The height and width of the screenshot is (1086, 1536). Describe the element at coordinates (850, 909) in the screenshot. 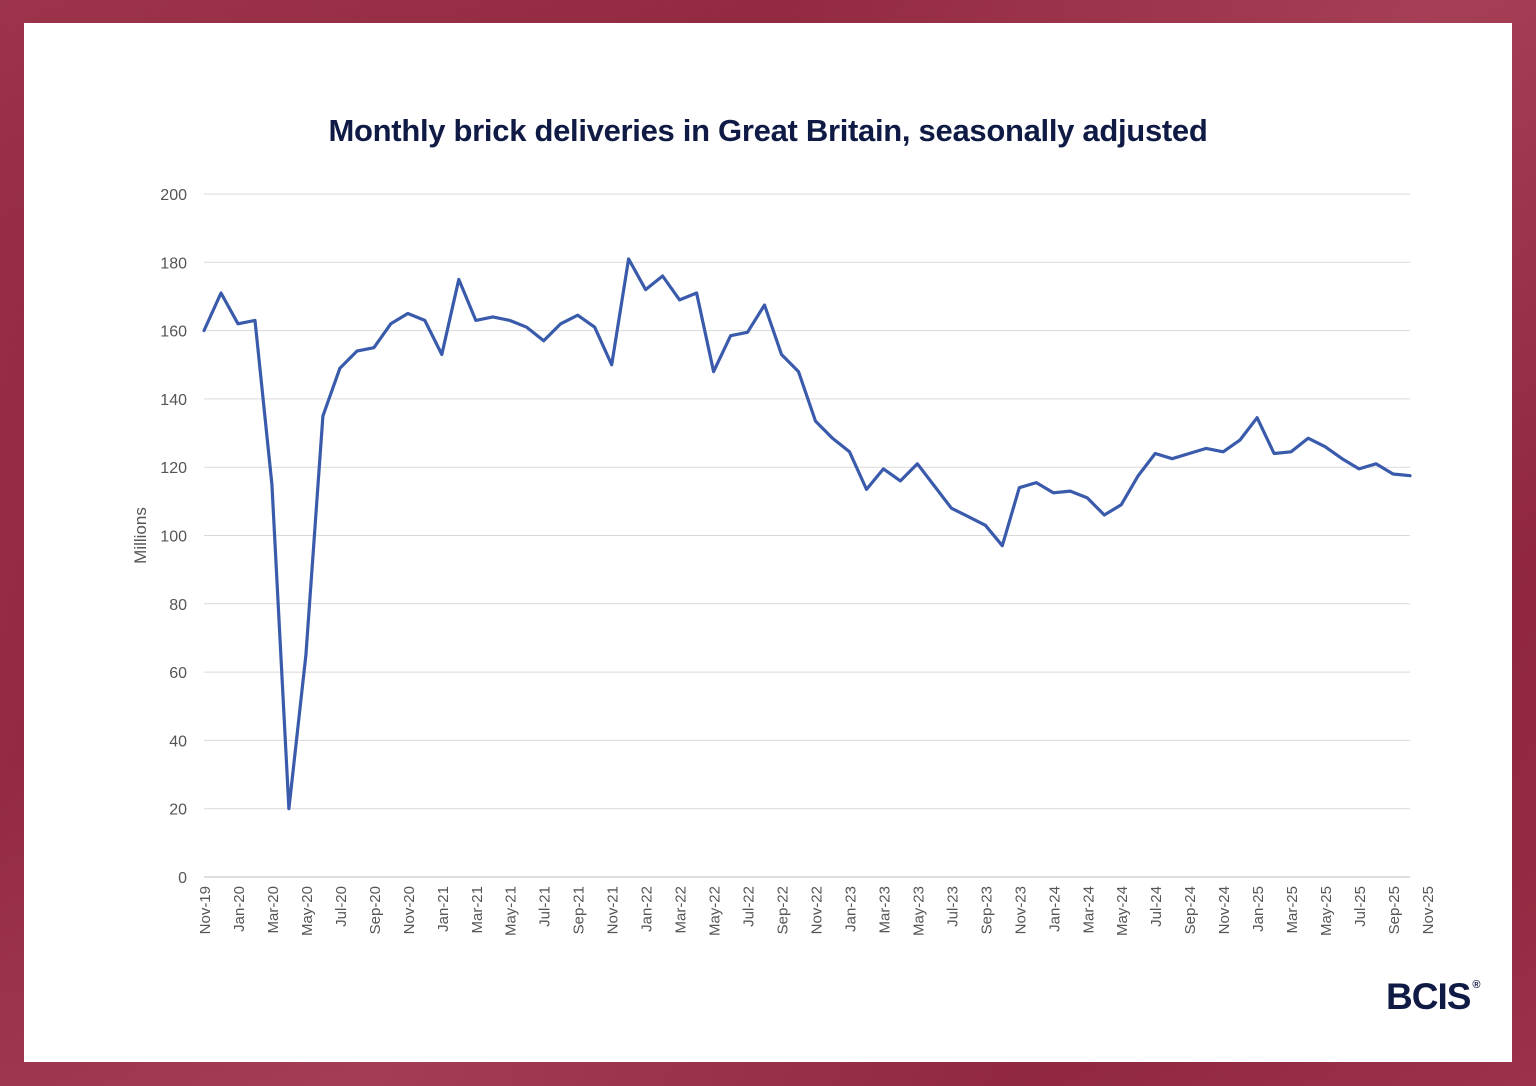

I see `x-tick-label: Jan-23` at that location.